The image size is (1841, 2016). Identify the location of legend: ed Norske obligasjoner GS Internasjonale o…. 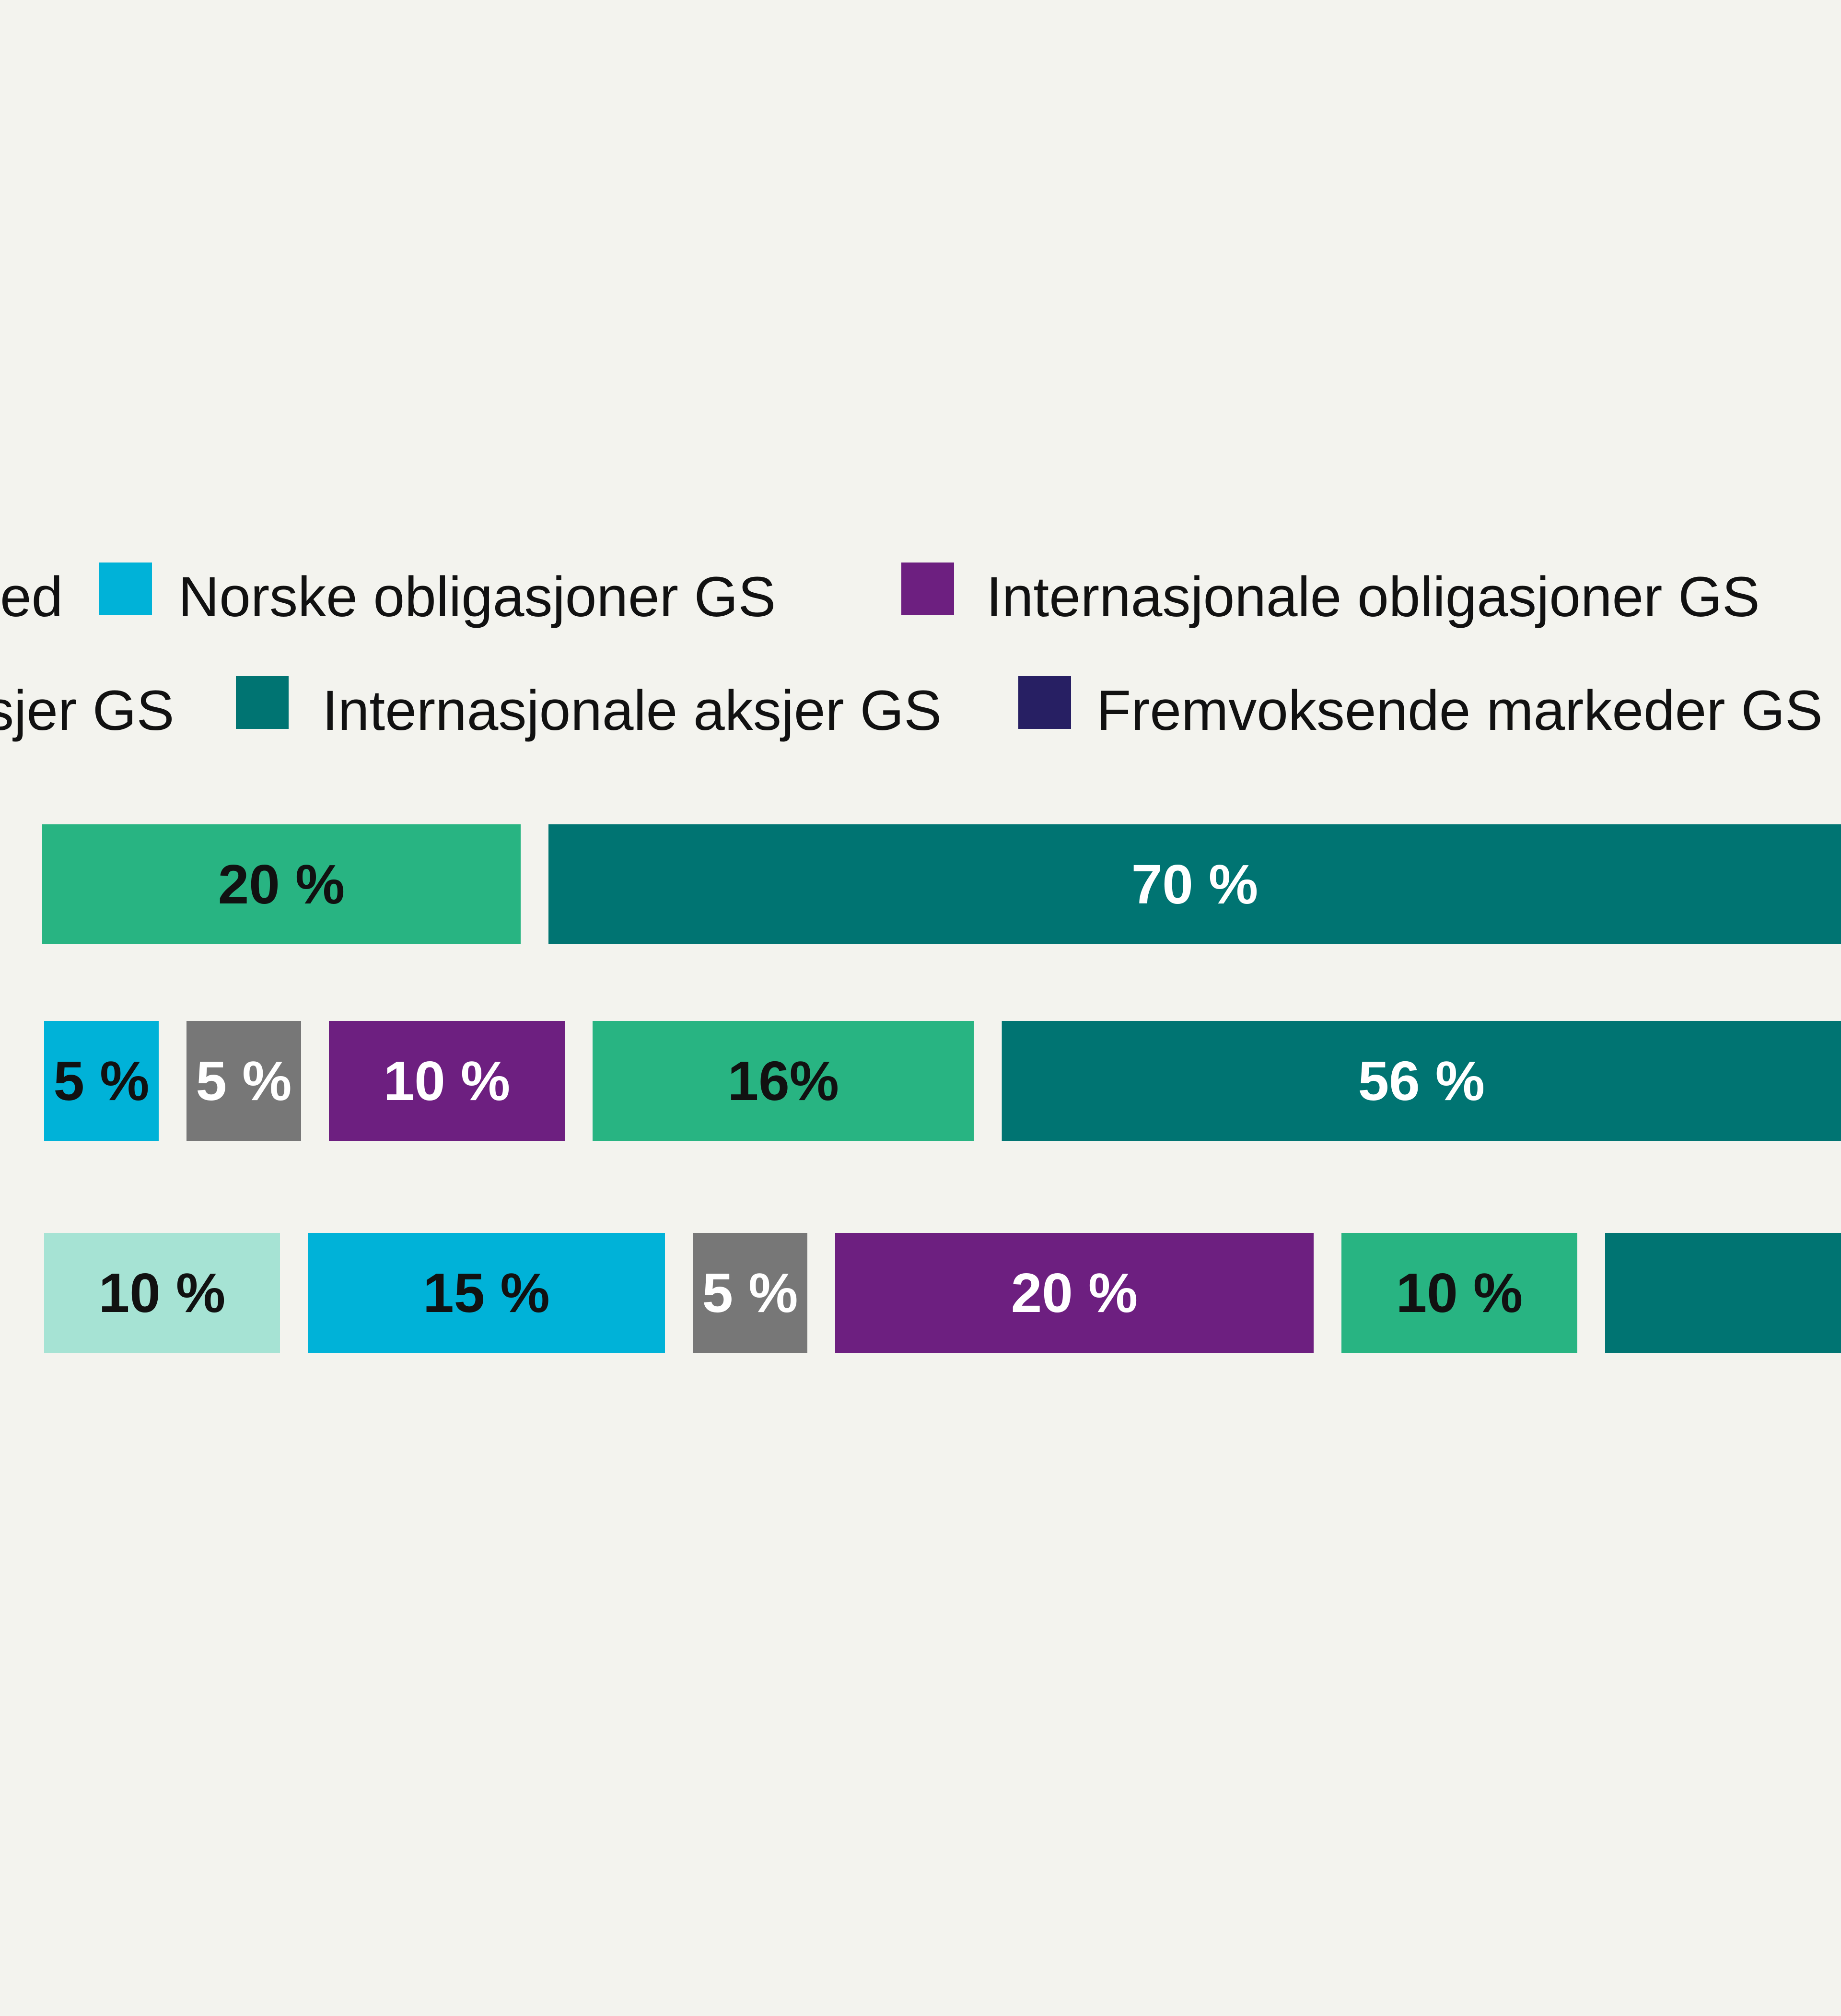
(911, 652).